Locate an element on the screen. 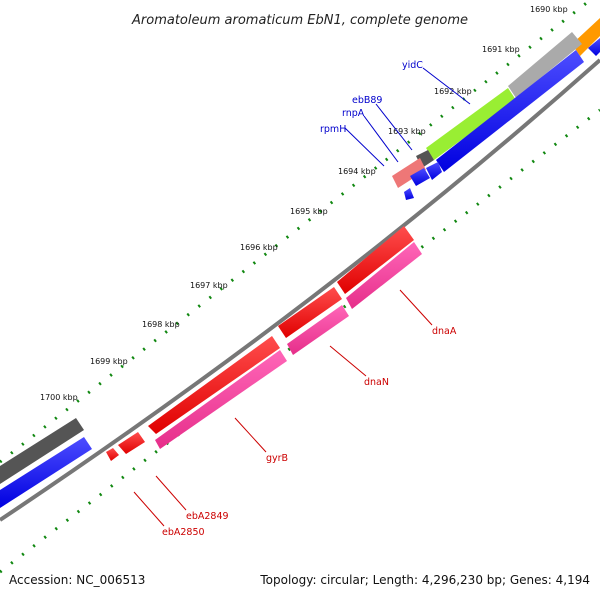  gene-label-ebA2850: ebA2850 is located at coordinates (183, 532).